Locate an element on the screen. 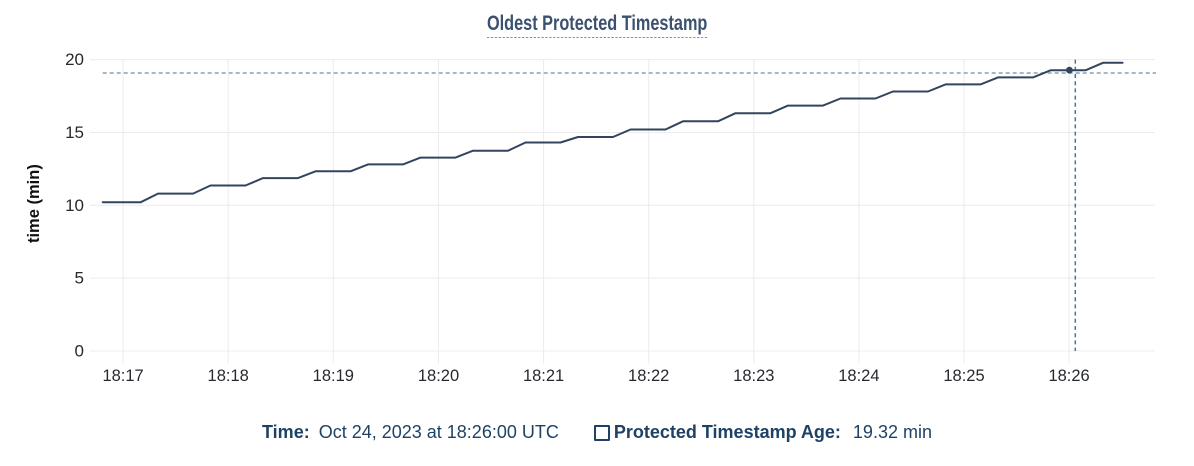  svg-text: 18:20 is located at coordinates (438, 376).